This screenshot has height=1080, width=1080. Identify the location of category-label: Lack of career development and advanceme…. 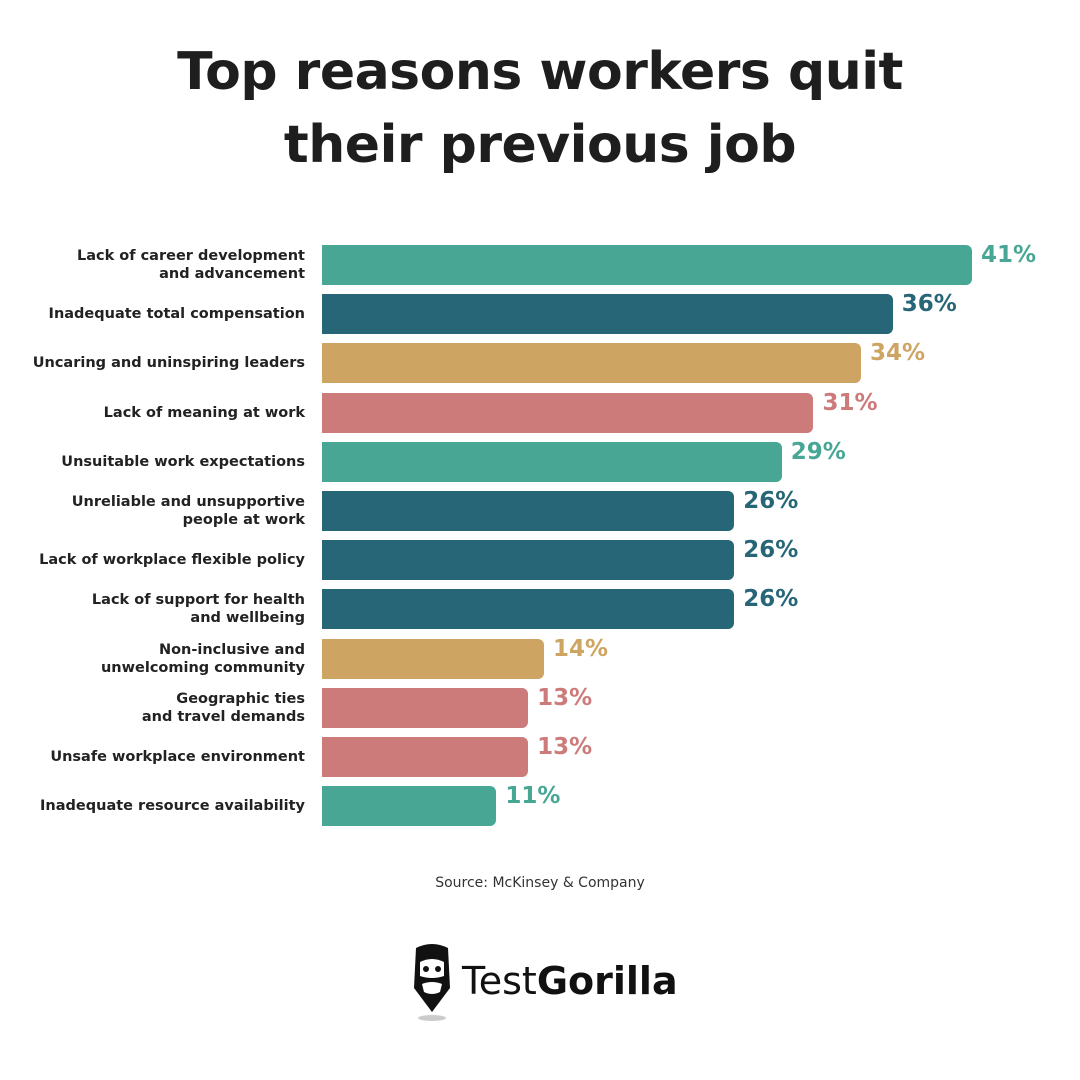
(190, 265).